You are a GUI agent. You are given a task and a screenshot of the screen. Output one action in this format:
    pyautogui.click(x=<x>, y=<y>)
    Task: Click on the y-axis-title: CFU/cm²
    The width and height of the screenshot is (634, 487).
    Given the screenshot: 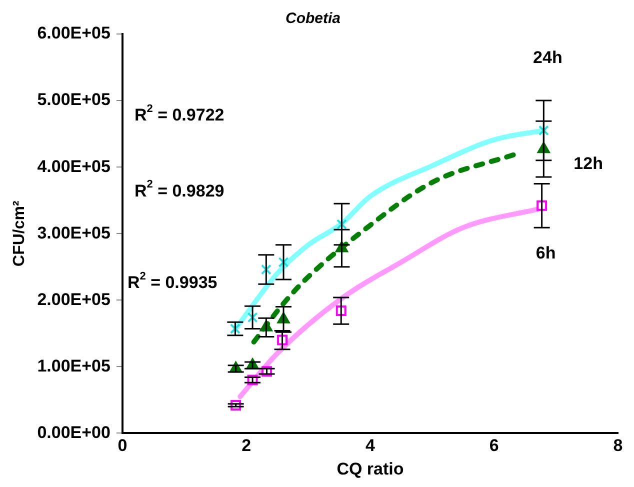 What is the action you would take?
    pyautogui.click(x=19, y=233)
    